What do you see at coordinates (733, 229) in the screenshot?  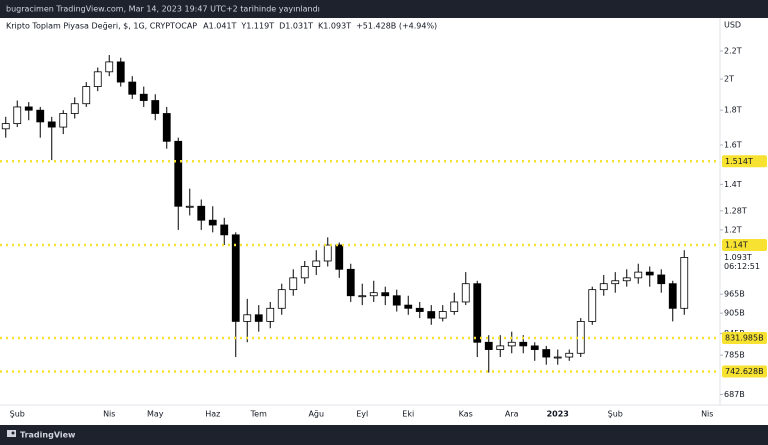 I see `y-tick-label: 1.2T` at bounding box center [733, 229].